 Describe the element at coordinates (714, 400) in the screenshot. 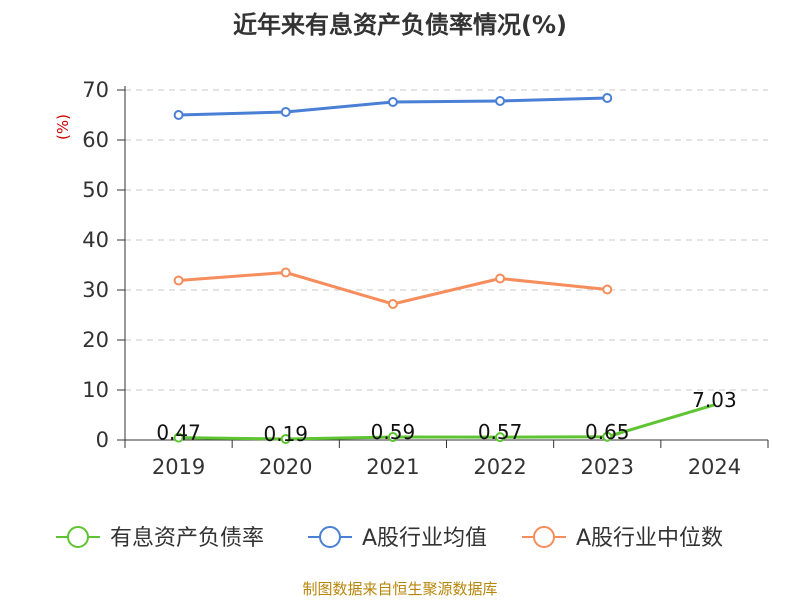

I see `data-label: 7.03` at that location.